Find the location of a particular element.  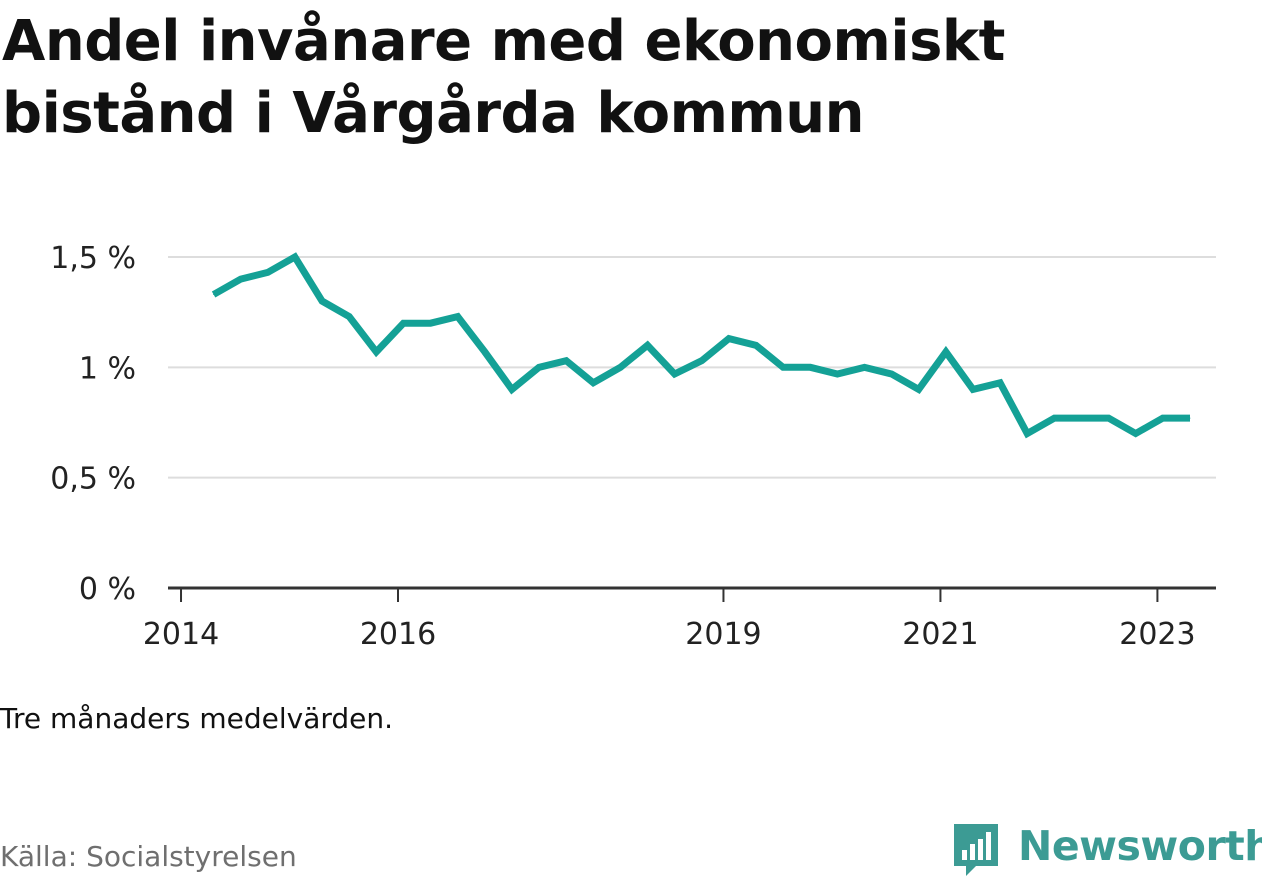

chart-note: Tre månaders medelvärden. is located at coordinates (197, 718).